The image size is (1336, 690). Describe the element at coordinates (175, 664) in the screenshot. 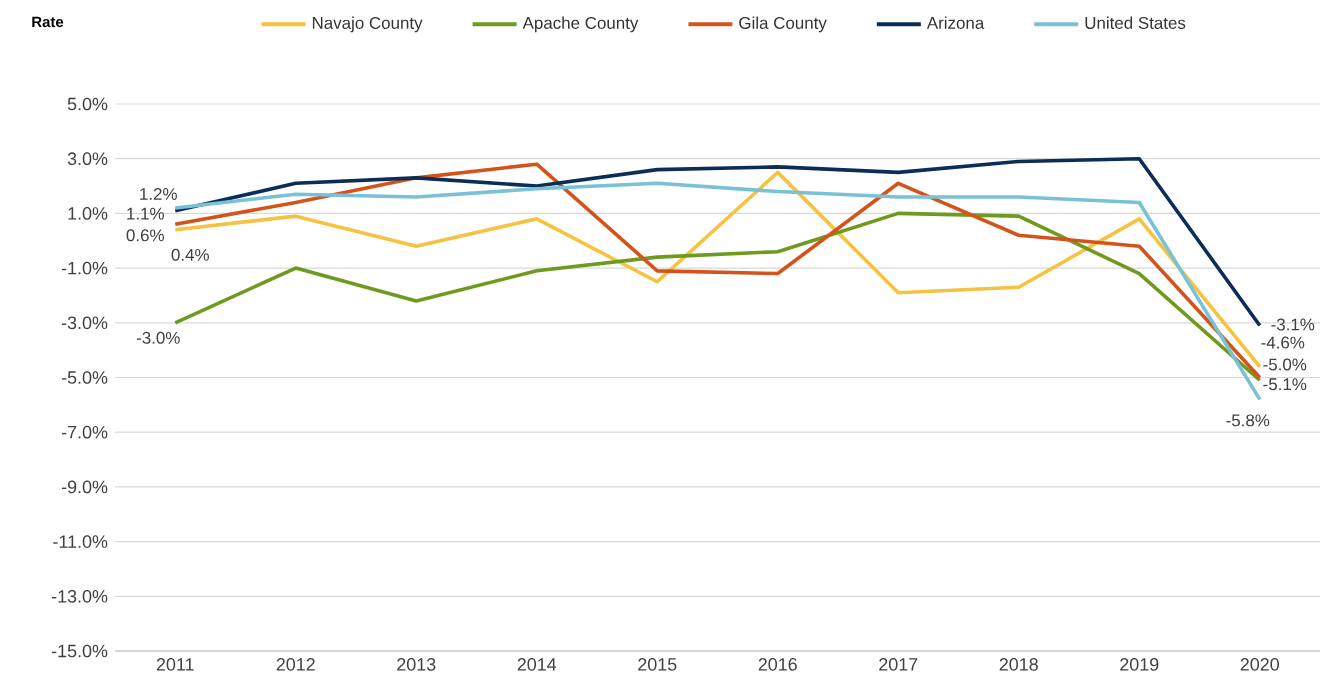

I see `x-tick-label: 2011` at that location.